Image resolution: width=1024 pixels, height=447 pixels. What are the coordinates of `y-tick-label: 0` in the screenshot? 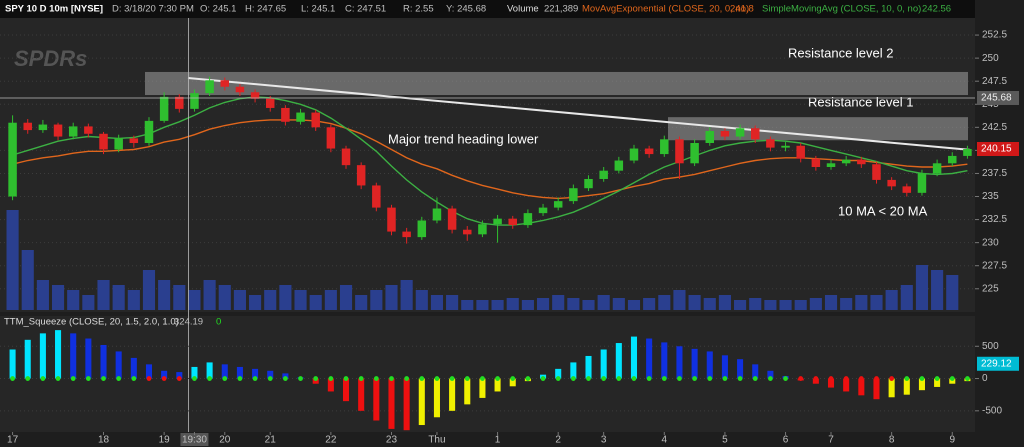 It's located at (985, 378).